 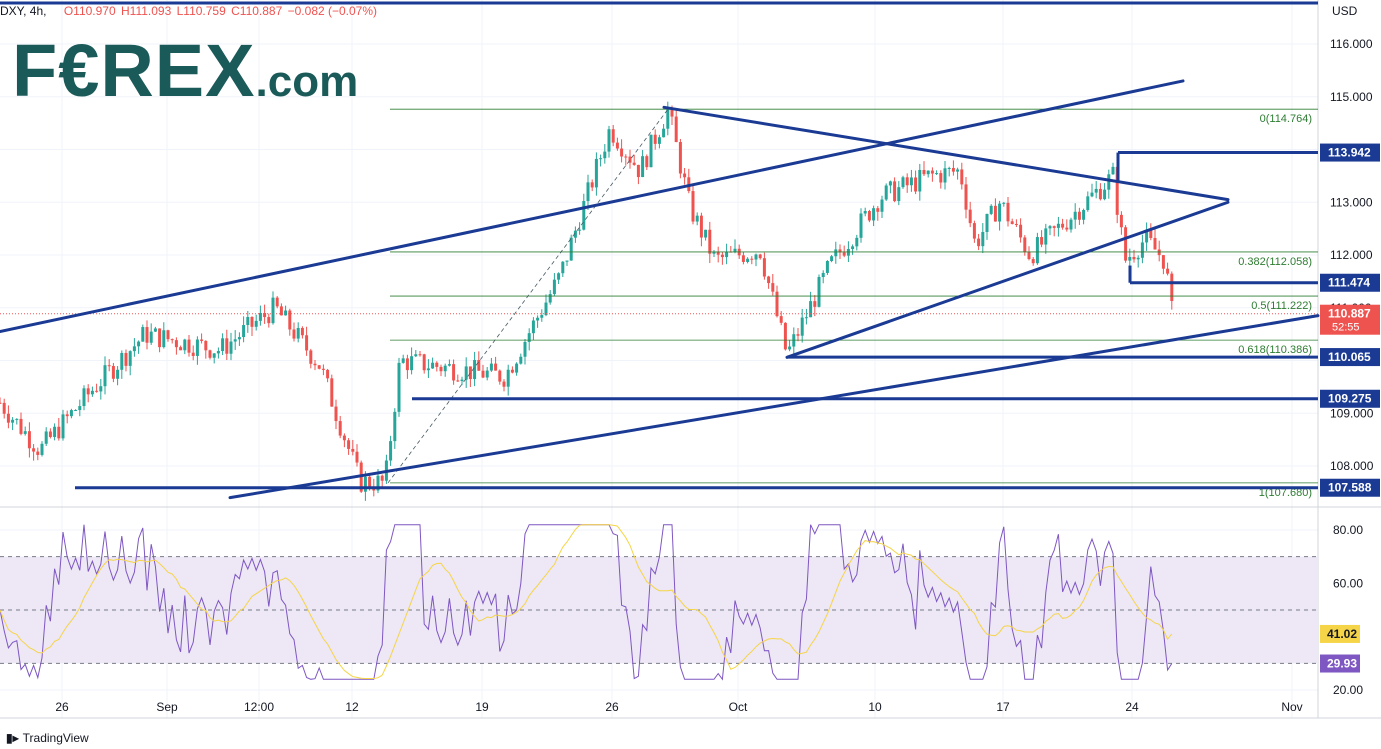 I want to click on fib-label: 1(107.680), so click(x=1285, y=493).